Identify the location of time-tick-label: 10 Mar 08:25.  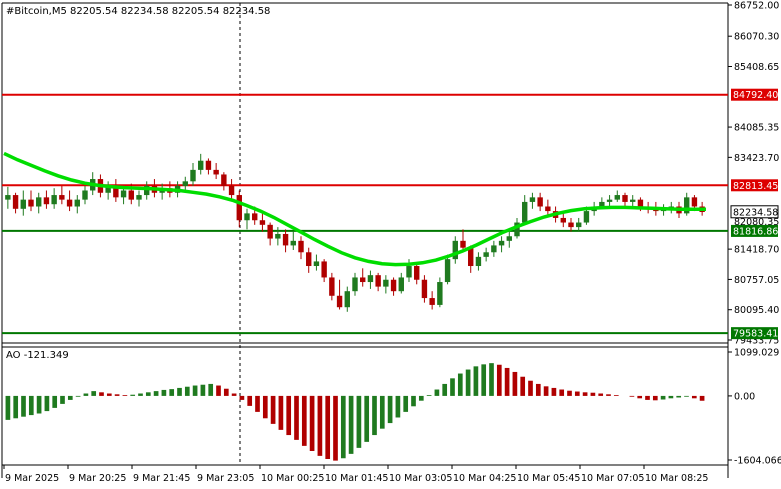
(676, 478).